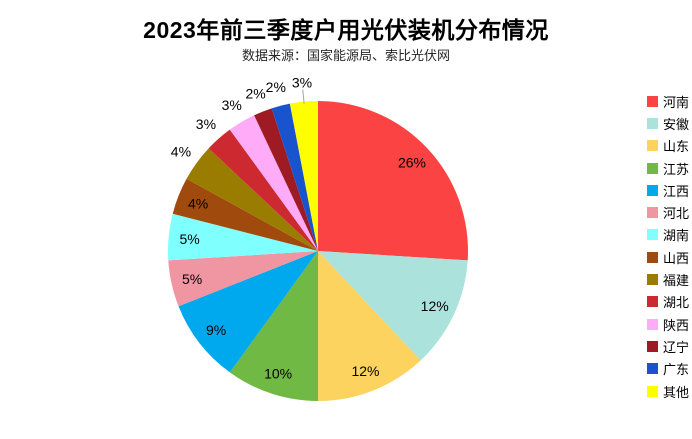  I want to click on legend-label: 广东, so click(675, 370).